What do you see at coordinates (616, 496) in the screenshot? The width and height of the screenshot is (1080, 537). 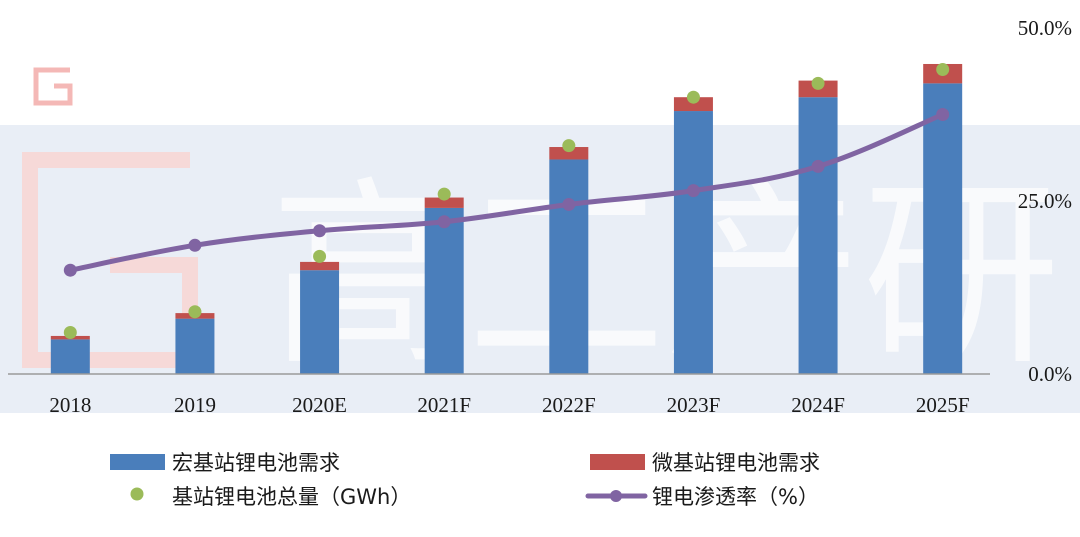 I see `legend-swatch-penetration-dot` at bounding box center [616, 496].